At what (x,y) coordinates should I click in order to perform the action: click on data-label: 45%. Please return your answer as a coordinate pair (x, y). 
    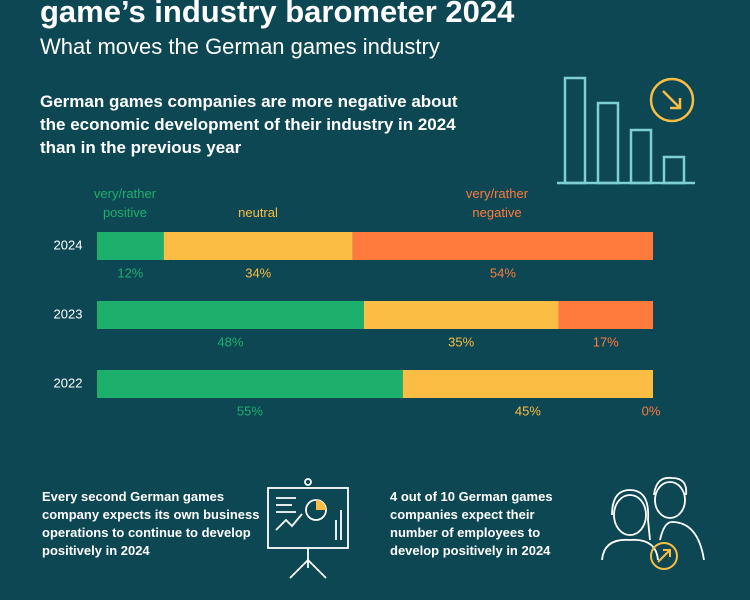
    Looking at the image, I should click on (528, 410).